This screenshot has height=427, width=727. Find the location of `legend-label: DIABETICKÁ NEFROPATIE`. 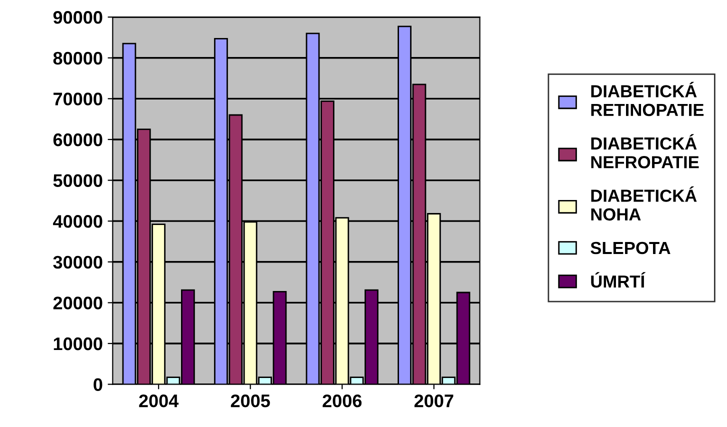

legend-label: DIABETICKÁ NEFROPATIE is located at coordinates (645, 151).